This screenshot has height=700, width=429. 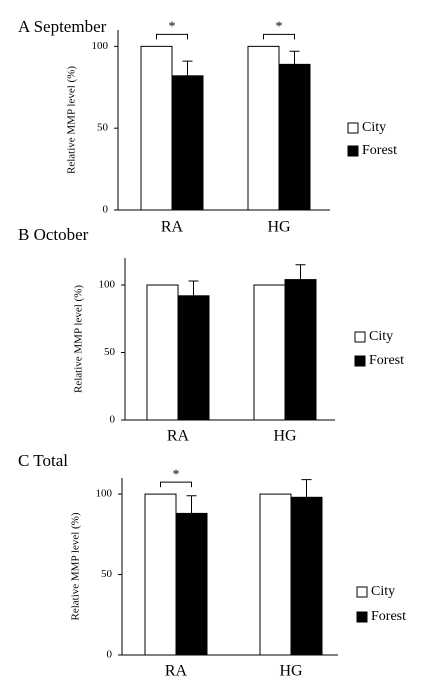 What do you see at coordinates (53, 234) in the screenshot?
I see `panel-title: B October` at bounding box center [53, 234].